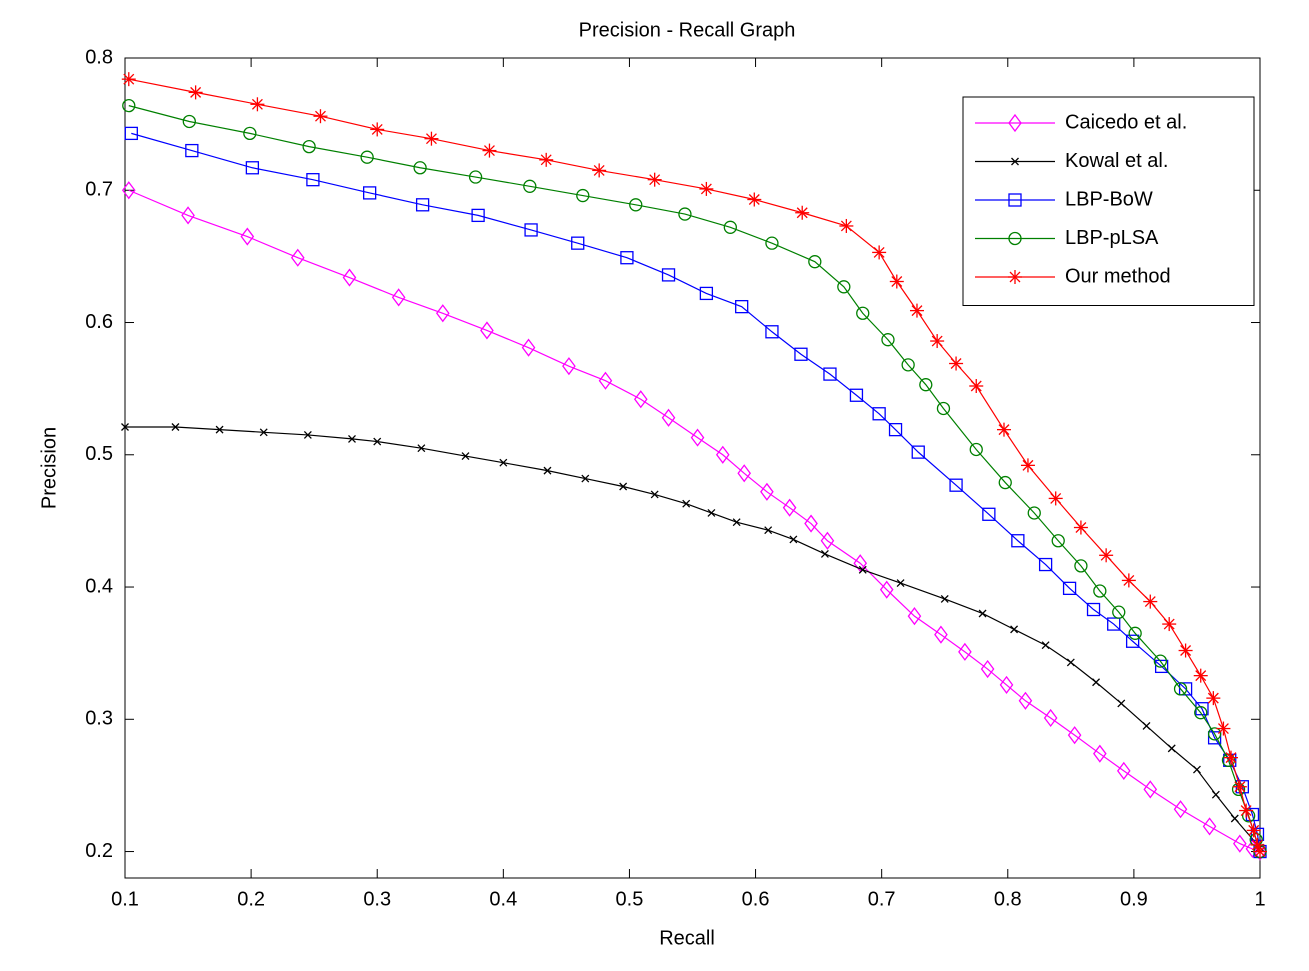  I want to click on y-tick-label: 0.2, so click(99, 851).